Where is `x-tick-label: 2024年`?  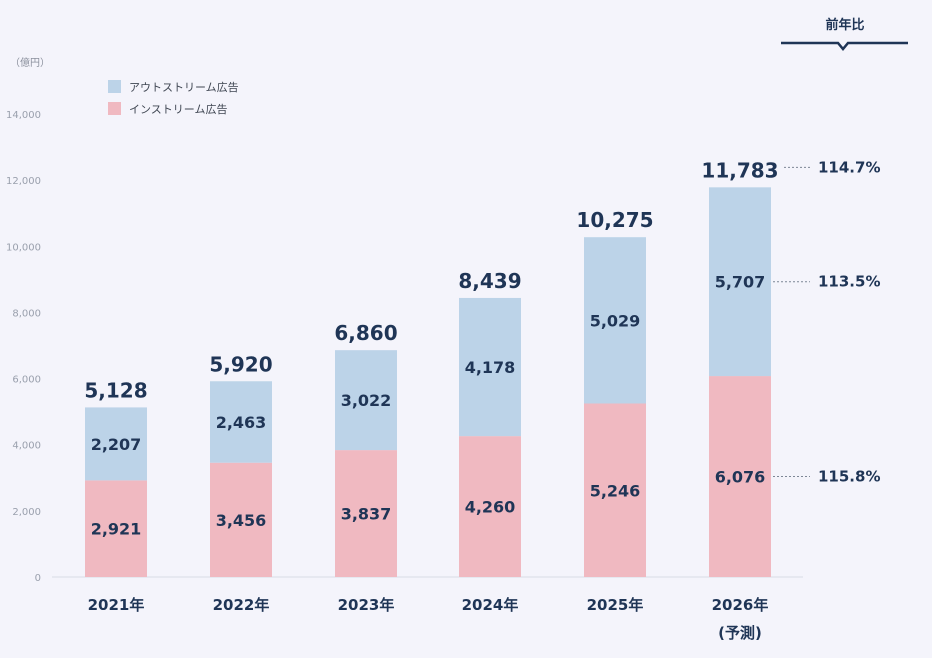 x-tick-label: 2024年 is located at coordinates (490, 605).